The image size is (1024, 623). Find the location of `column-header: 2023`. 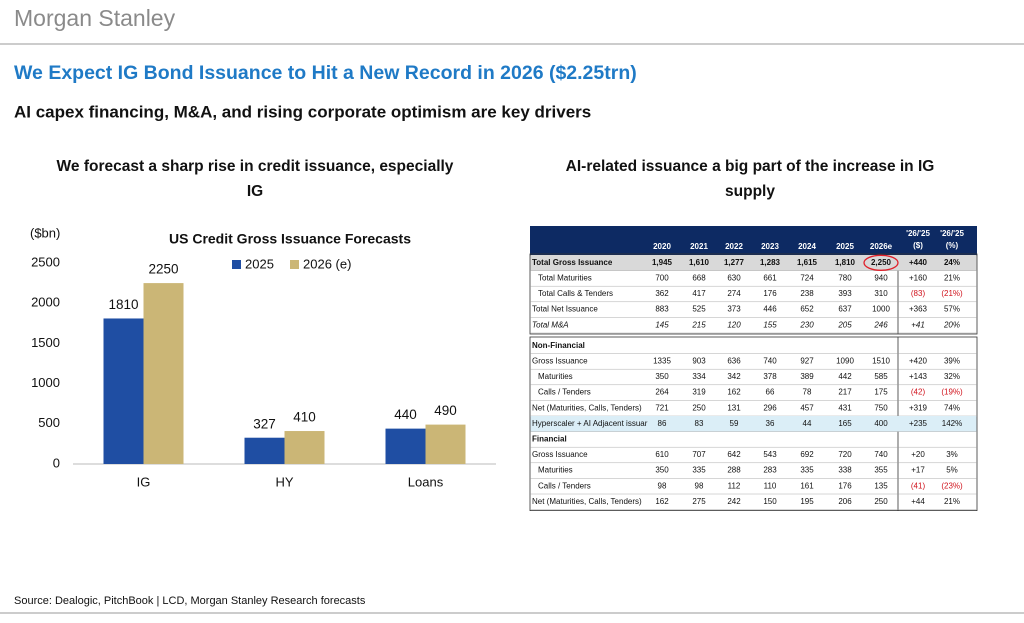

column-header: 2023 is located at coordinates (770, 246).